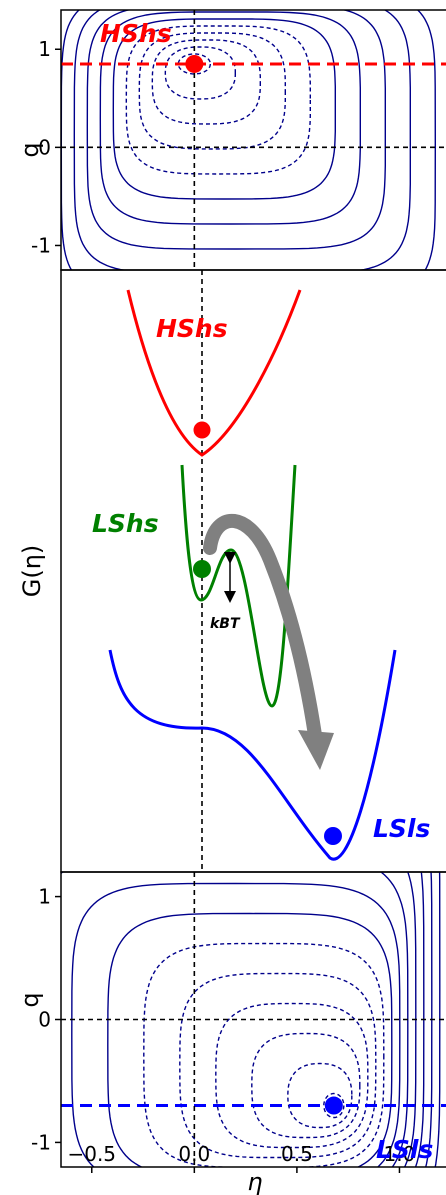 The image size is (446, 1195). Describe the element at coordinates (125, 523) in the screenshot. I see `lshs-curve-label: LShs` at that location.